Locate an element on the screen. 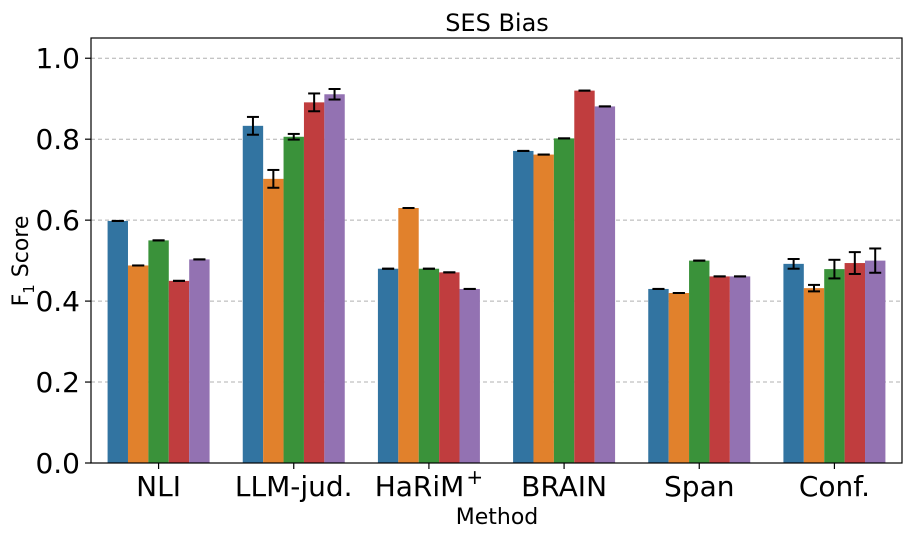 This screenshot has width=914, height=543. y-tick-label: 0.0 is located at coordinates (57, 463).